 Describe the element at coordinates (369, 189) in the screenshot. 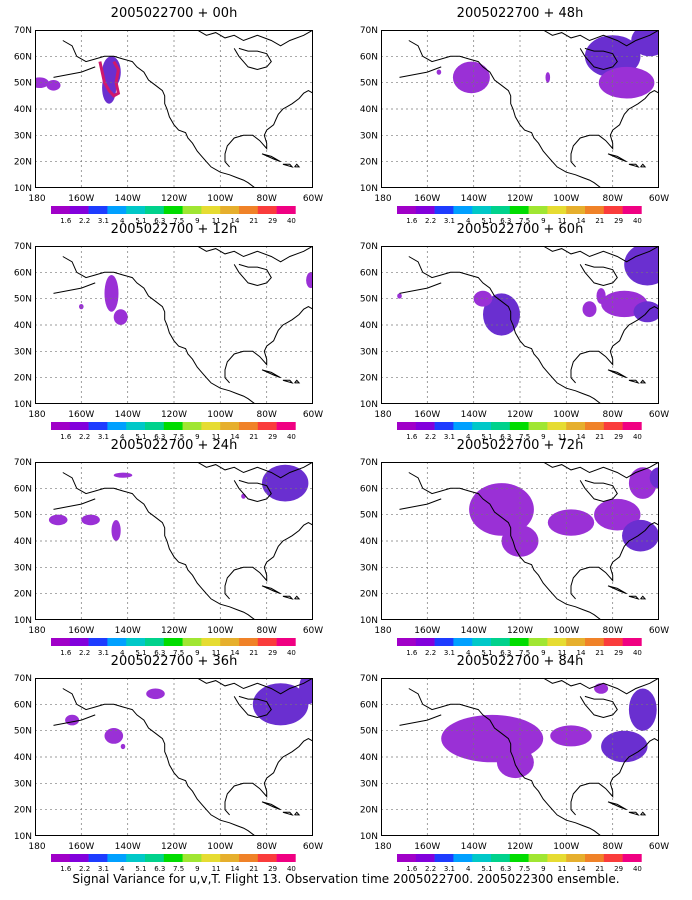

I see `lat-label: 10N` at that location.